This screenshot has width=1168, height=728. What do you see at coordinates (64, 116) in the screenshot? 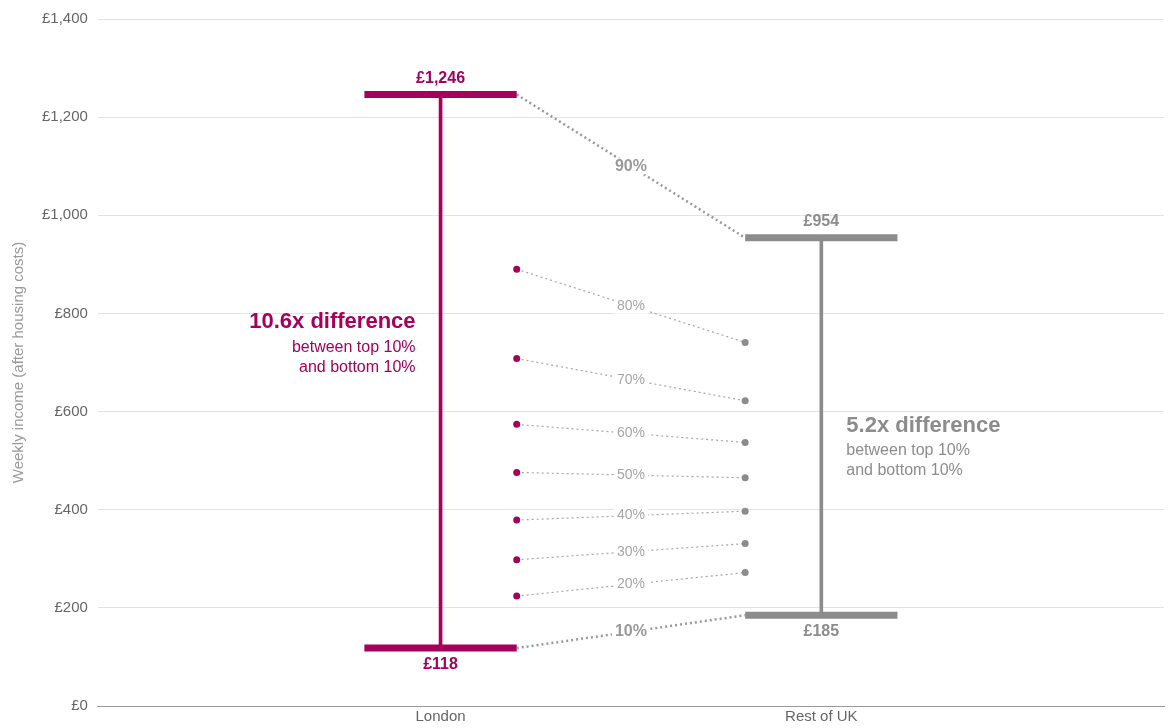
I see `y-tick-label: £1,200` at bounding box center [64, 116].